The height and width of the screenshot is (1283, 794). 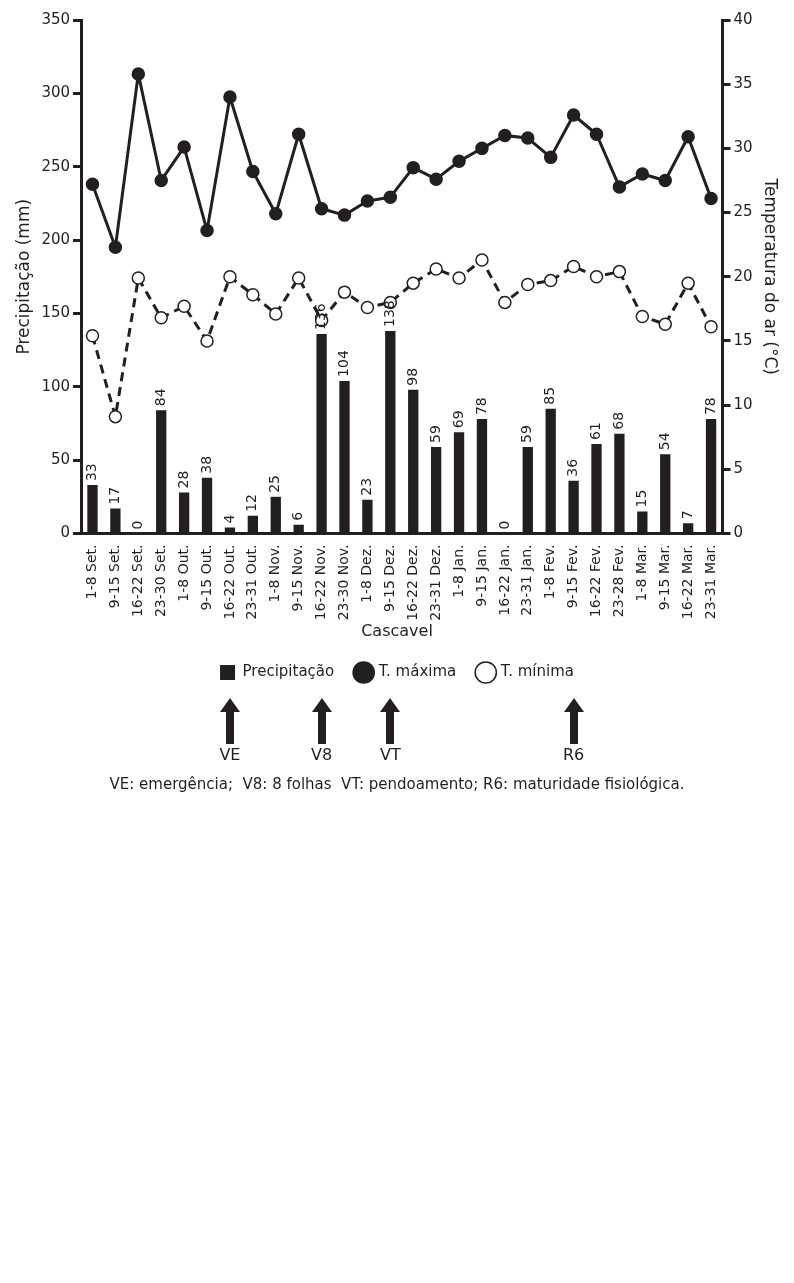 What do you see at coordinates (297, 578) in the screenshot?
I see `x-tick-label: 9-15 Nov.` at bounding box center [297, 578].